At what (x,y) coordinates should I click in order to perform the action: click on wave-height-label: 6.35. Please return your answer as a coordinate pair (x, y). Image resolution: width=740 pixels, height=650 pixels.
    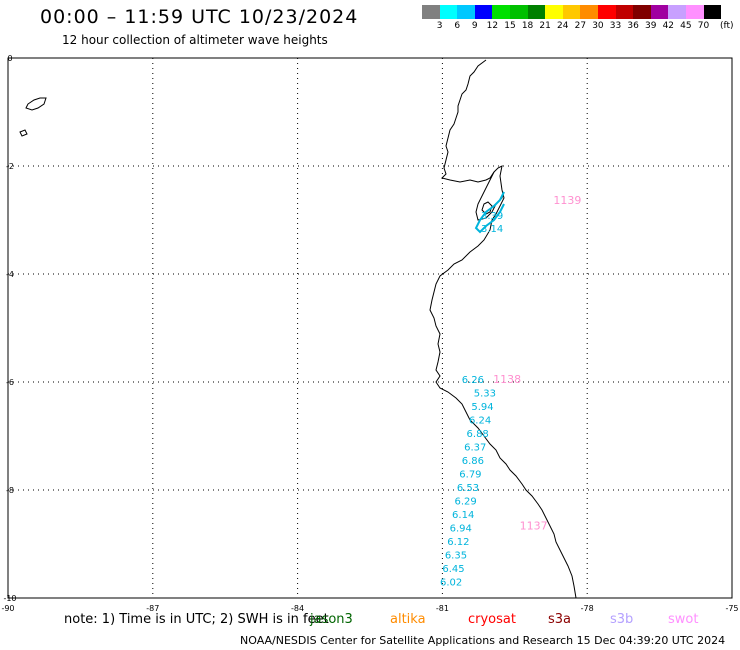
    Looking at the image, I should click on (456, 556).